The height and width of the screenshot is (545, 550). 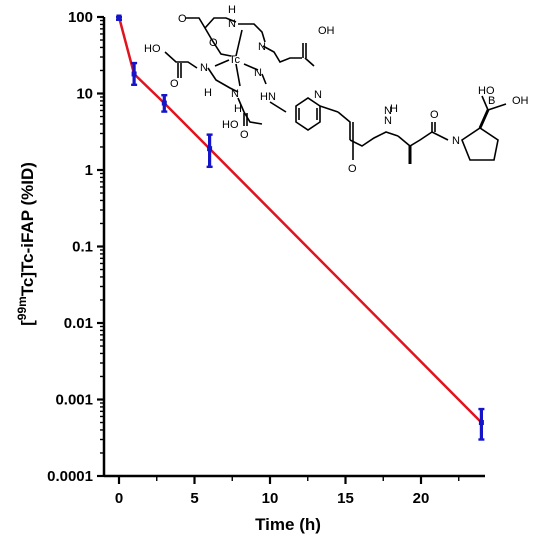 I want to click on x-tick-label: 20, so click(x=421, y=498).